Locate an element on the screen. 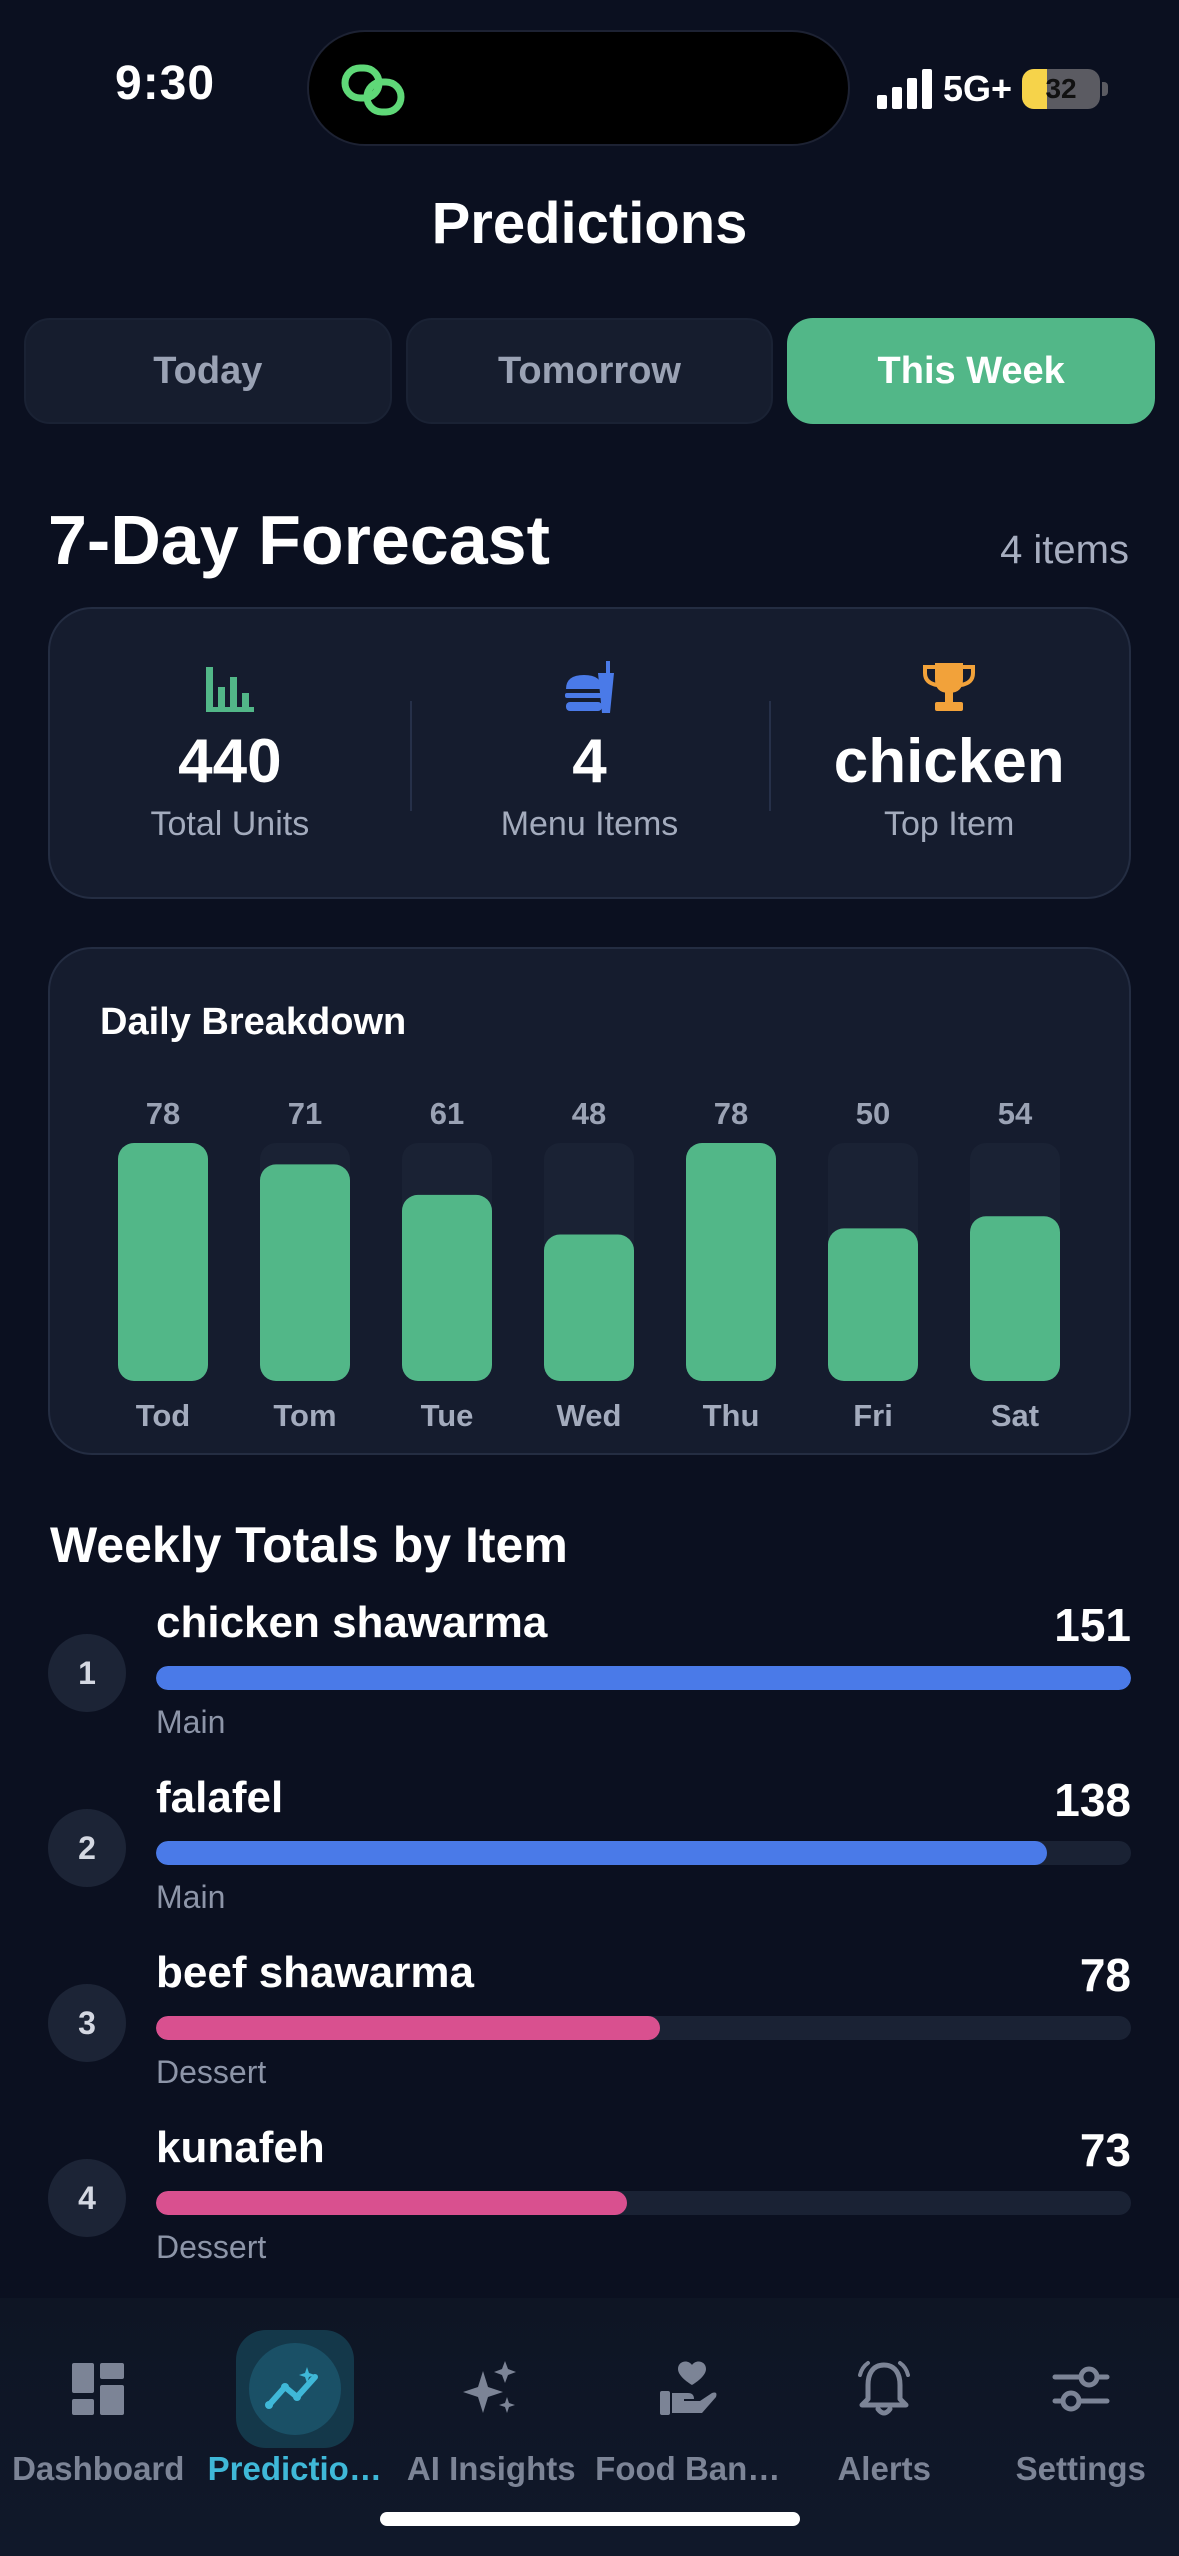  stat-label: Total Units is located at coordinates (230, 824).